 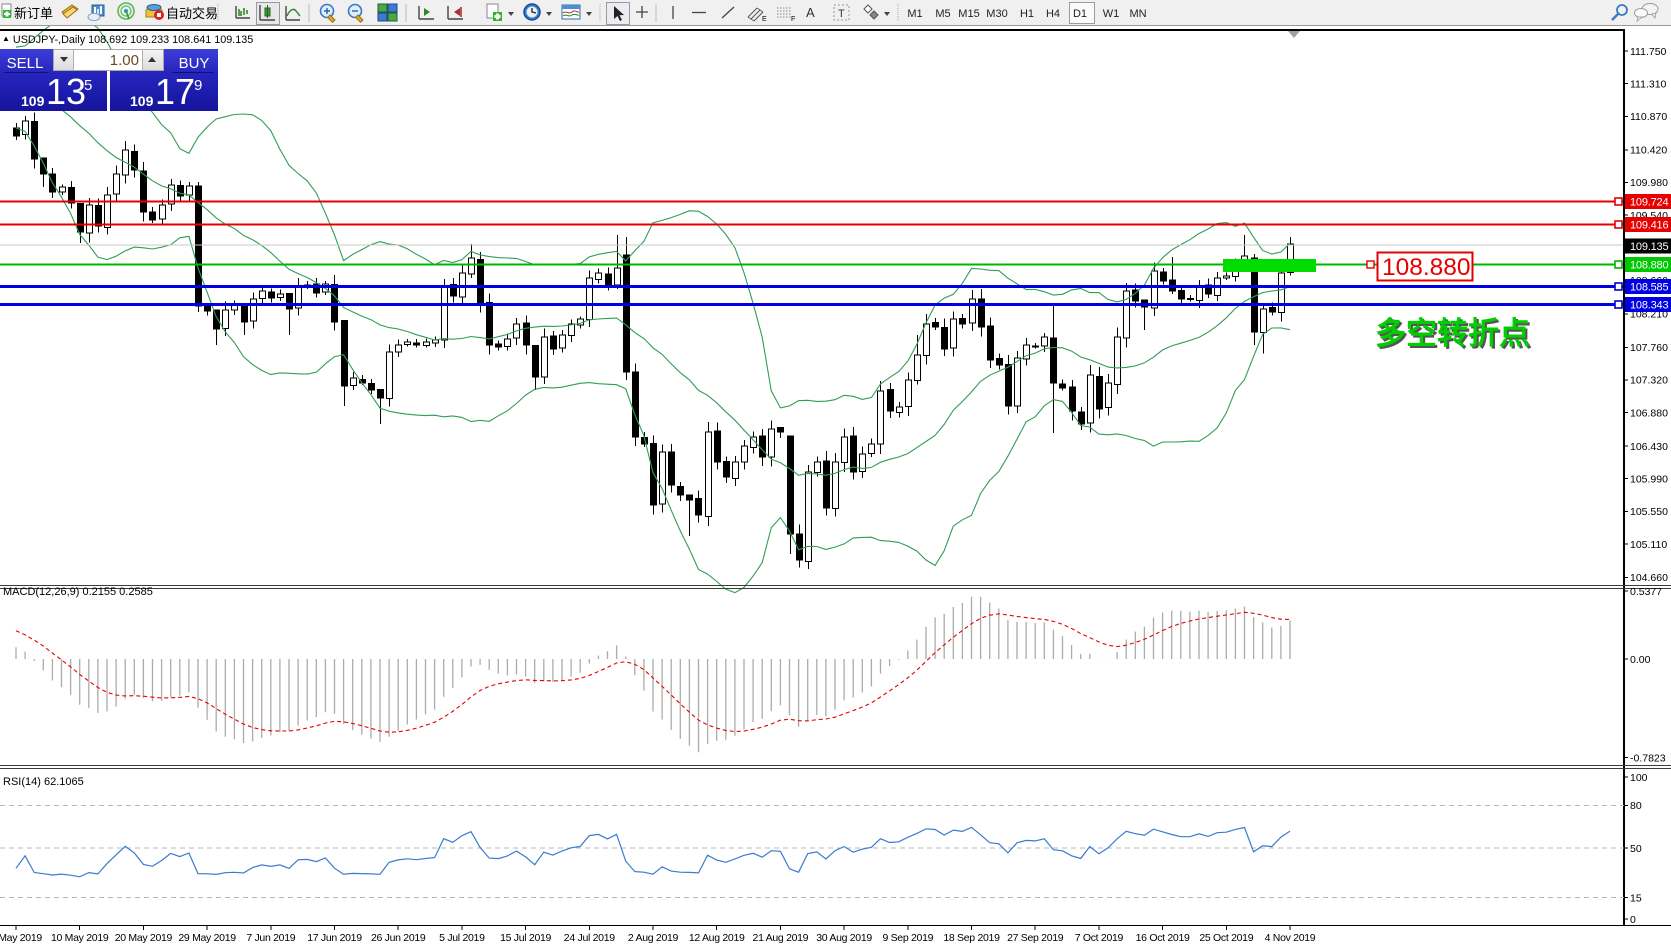 What do you see at coordinates (1226, 938) in the screenshot?
I see `svg-text: 25 Oct 2019` at bounding box center [1226, 938].